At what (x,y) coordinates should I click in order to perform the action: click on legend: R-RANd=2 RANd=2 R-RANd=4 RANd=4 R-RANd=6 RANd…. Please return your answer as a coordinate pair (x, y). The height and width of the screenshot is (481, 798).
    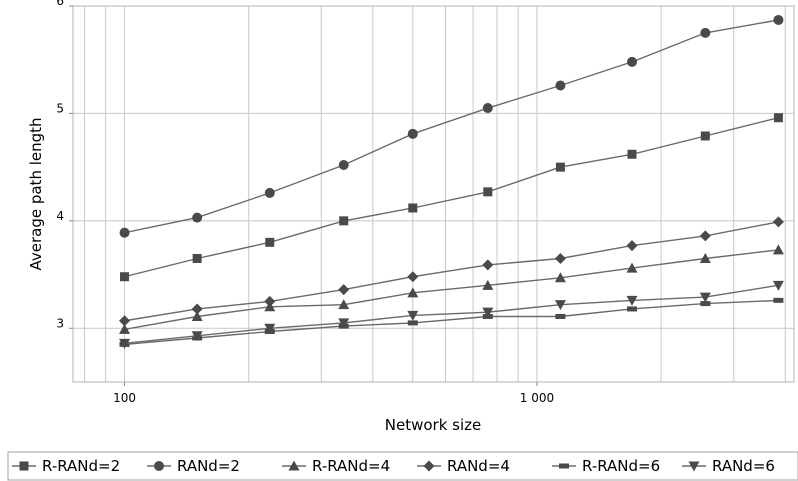
    Looking at the image, I should click on (402, 466).